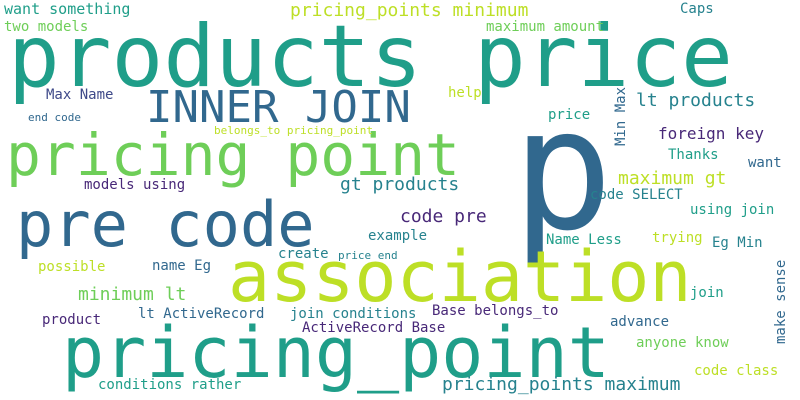 The width and height of the screenshot is (800, 400). Describe the element at coordinates (640, 322) in the screenshot. I see `word-advance: advance` at that location.